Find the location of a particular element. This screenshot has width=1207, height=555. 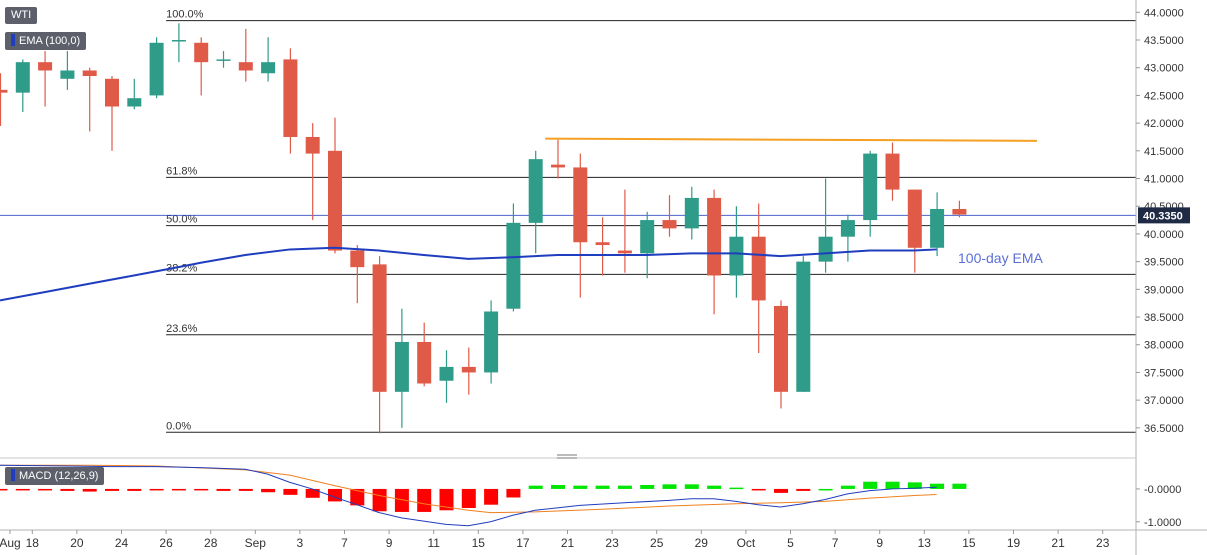

ema-swatch is located at coordinates (13, 40).